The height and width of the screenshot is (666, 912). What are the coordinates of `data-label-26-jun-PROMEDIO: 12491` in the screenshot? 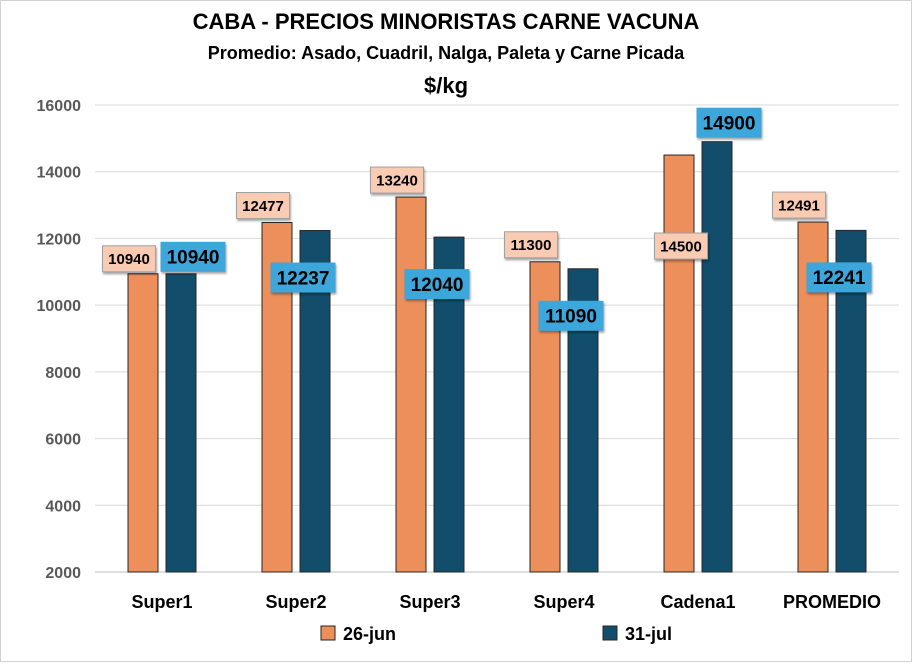 It's located at (799, 205).